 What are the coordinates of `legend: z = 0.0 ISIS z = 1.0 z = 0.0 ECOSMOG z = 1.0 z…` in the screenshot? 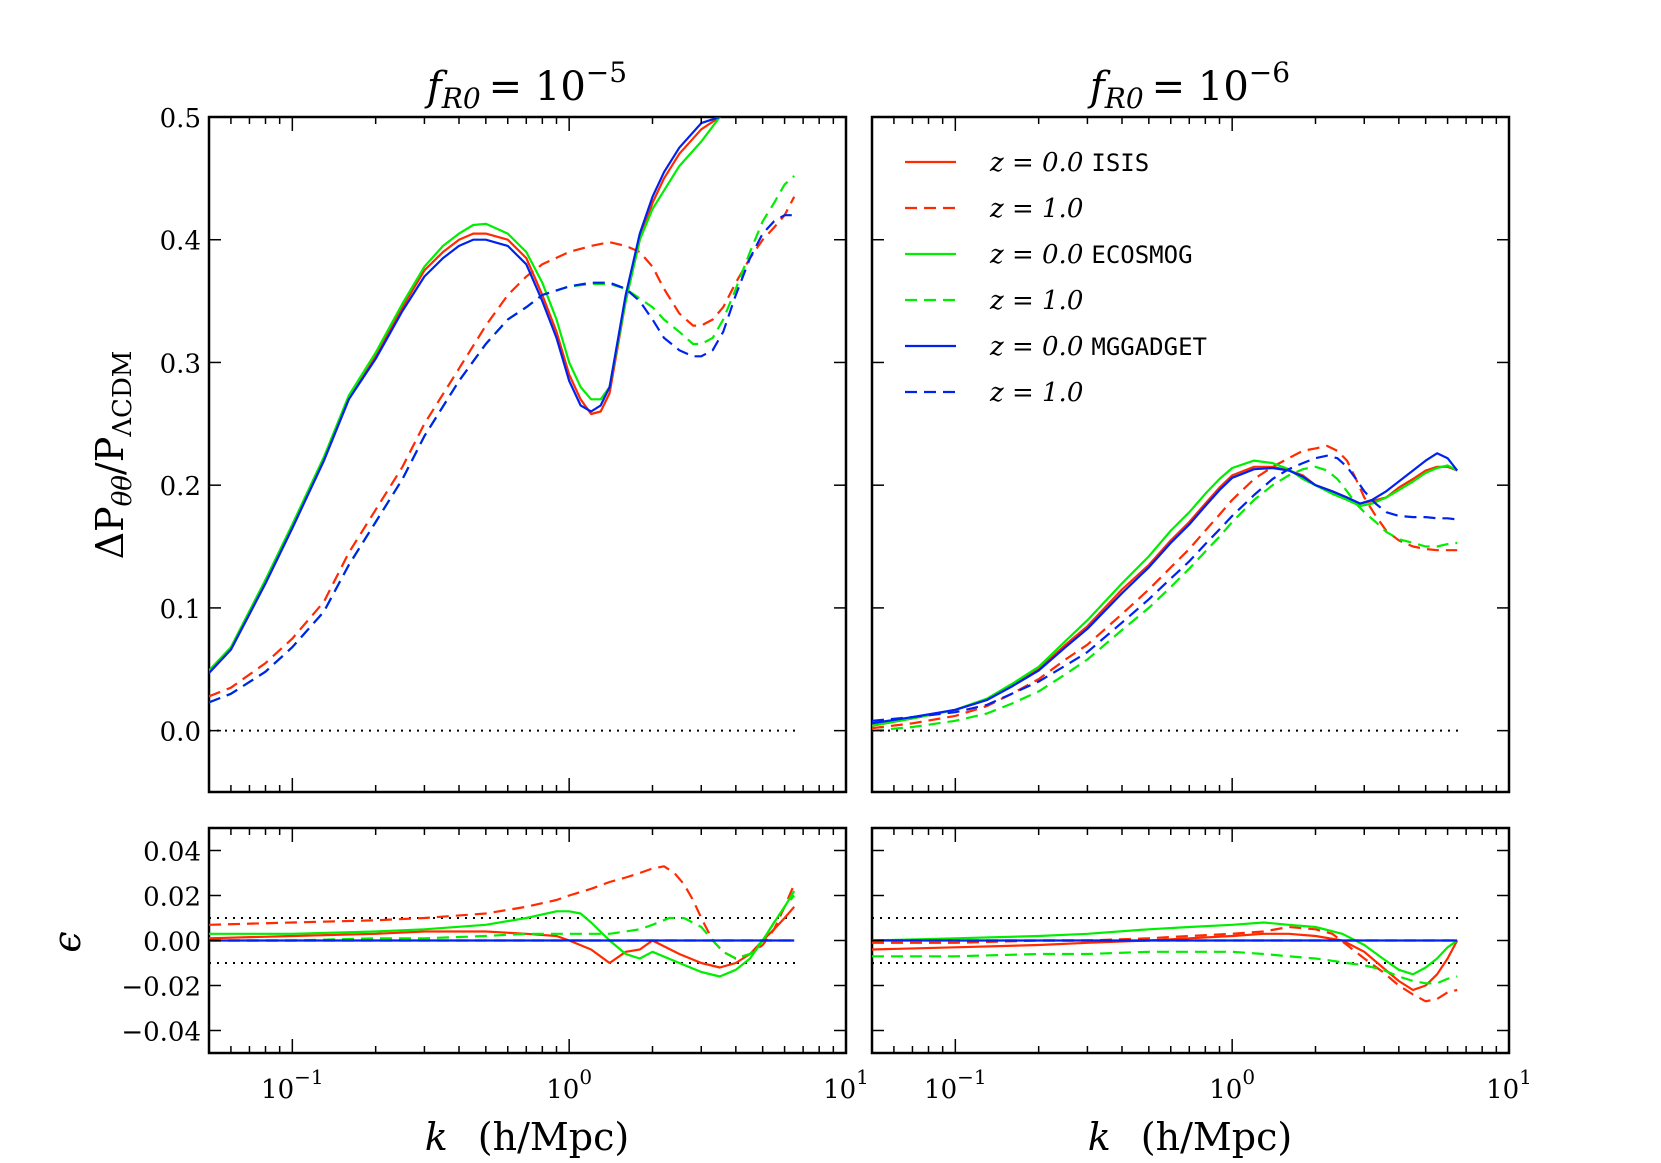 It's located at (1056, 278).